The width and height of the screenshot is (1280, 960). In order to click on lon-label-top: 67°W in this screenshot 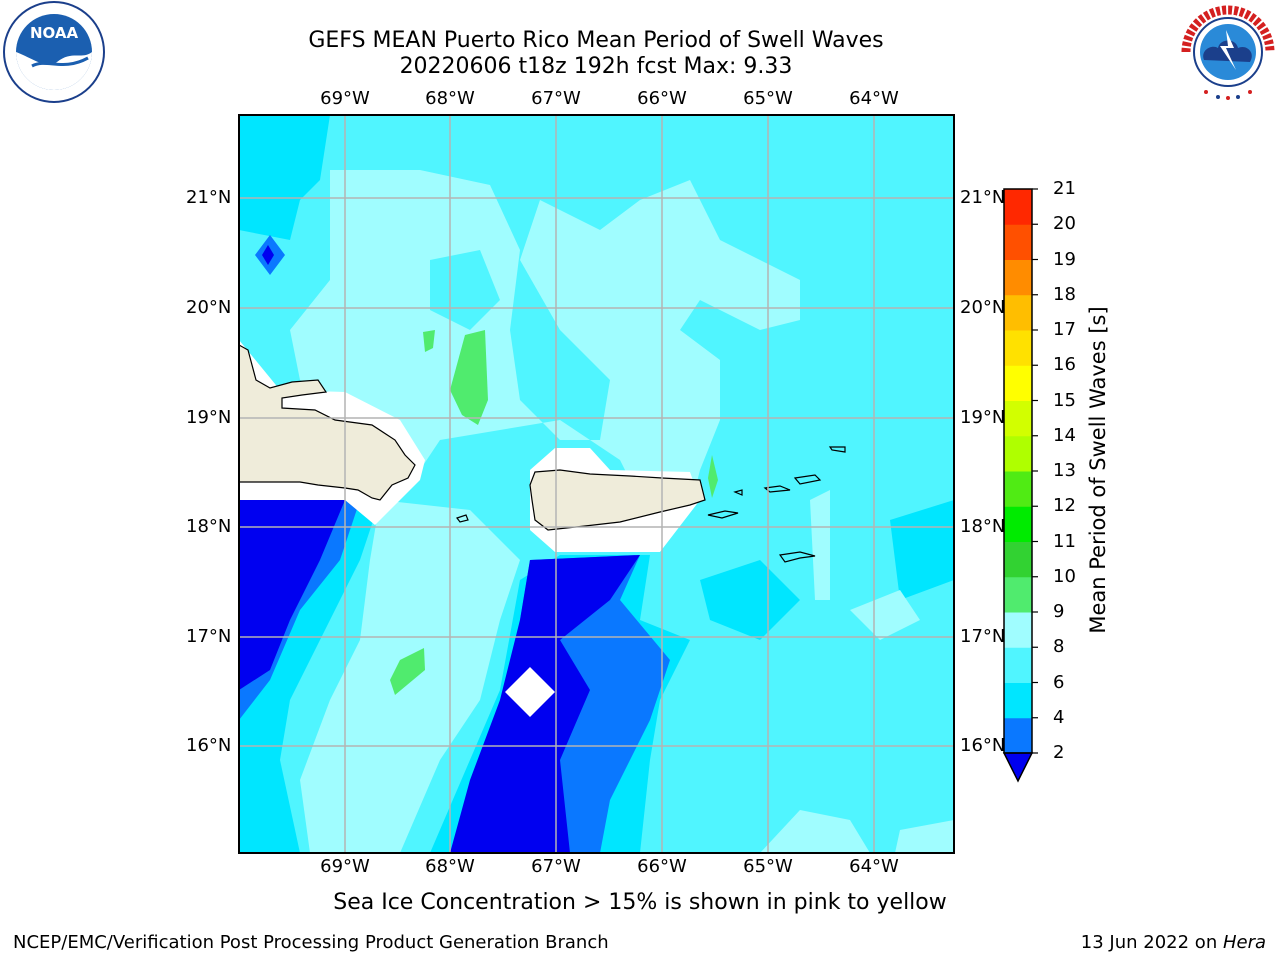, I will do `click(556, 98)`.